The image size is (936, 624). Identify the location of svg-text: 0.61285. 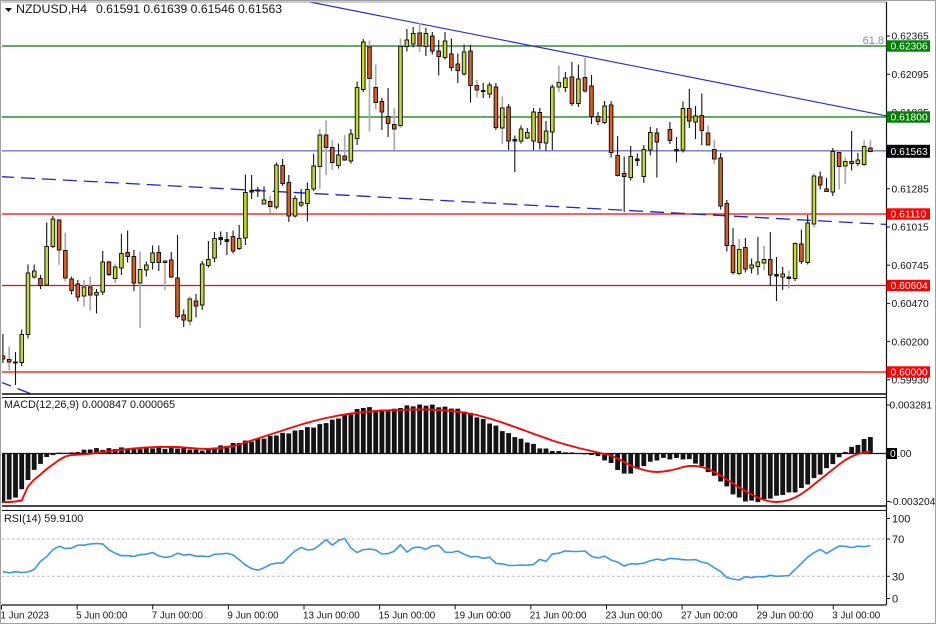
(910, 190).